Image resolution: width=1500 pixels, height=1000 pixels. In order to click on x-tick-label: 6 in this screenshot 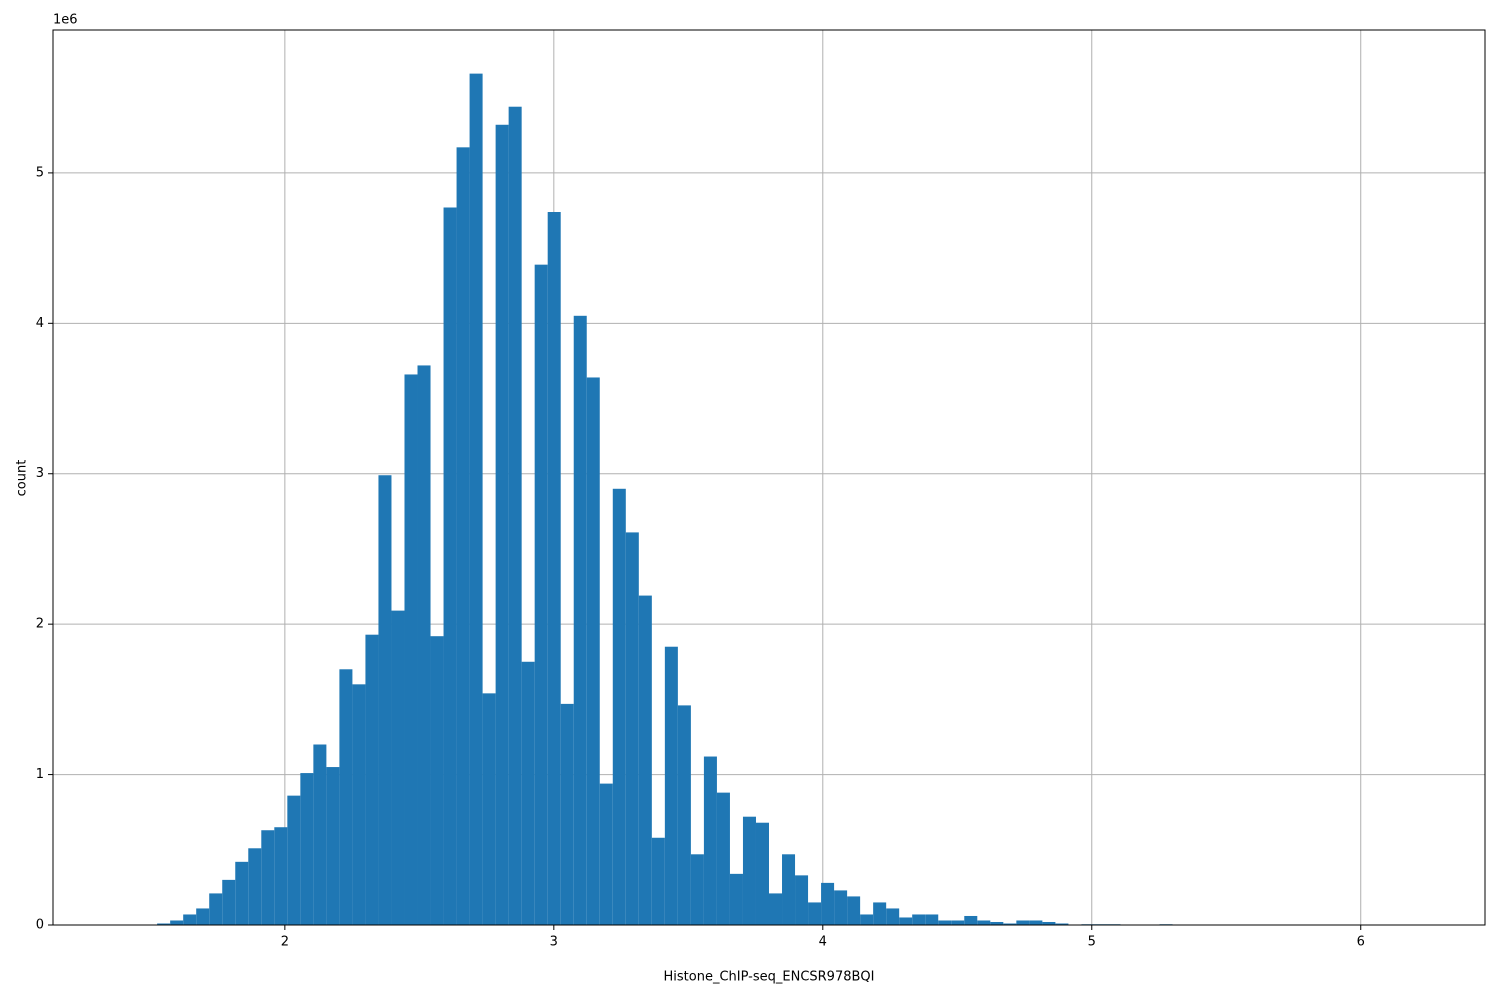, I will do `click(1361, 942)`.